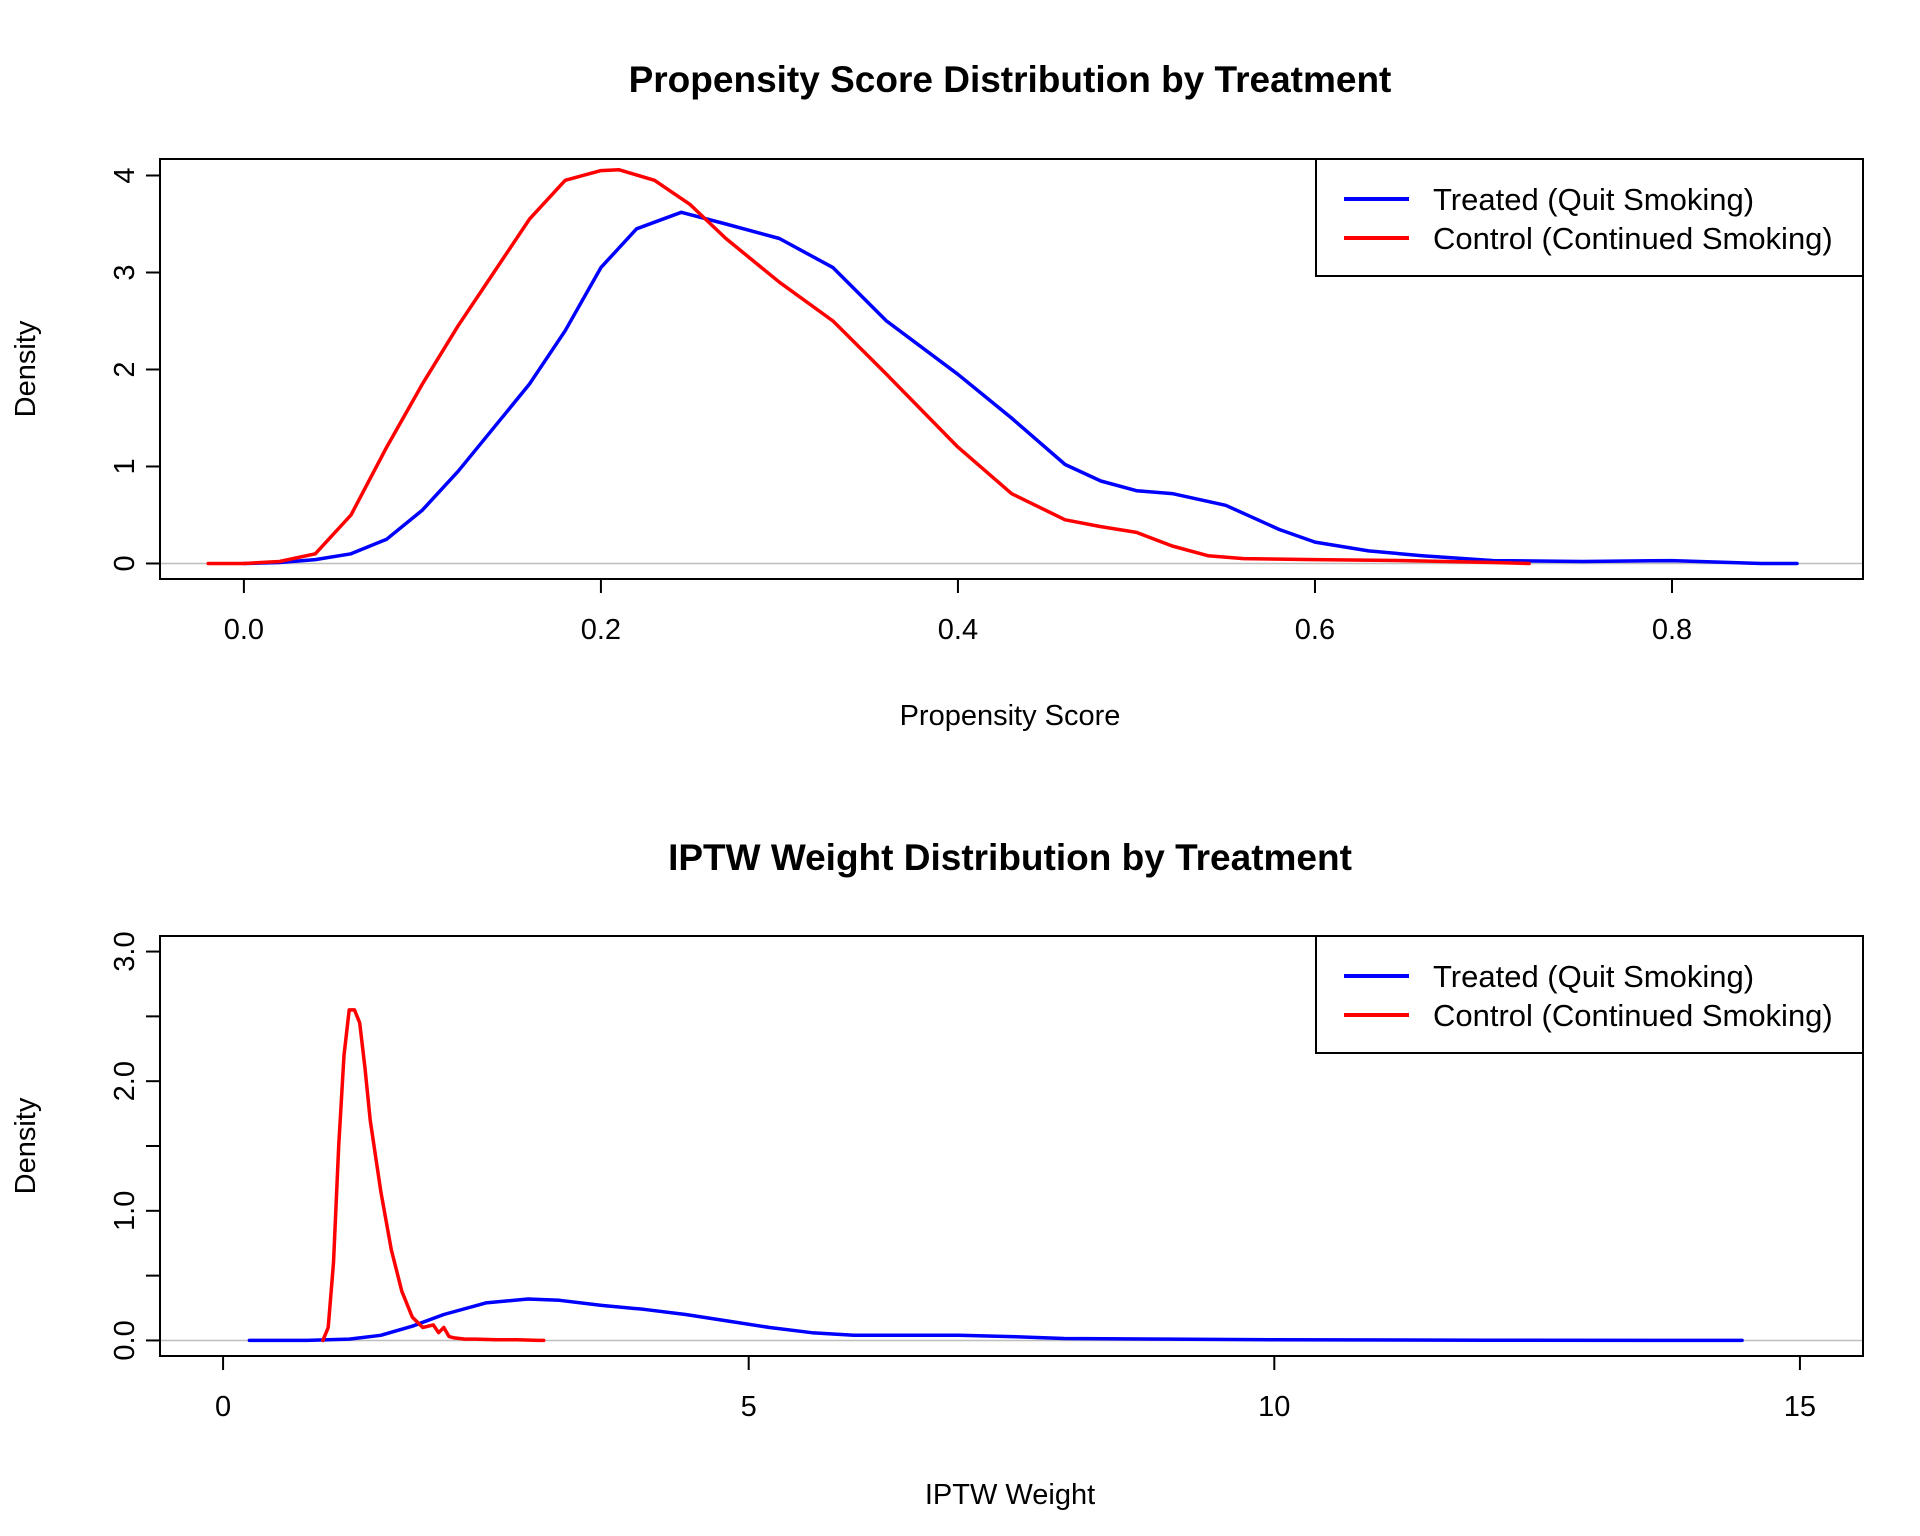 Image resolution: width=1920 pixels, height=1536 pixels. I want to click on panel-1-legend-label-control: Control (Continued Smoking), so click(1633, 238).